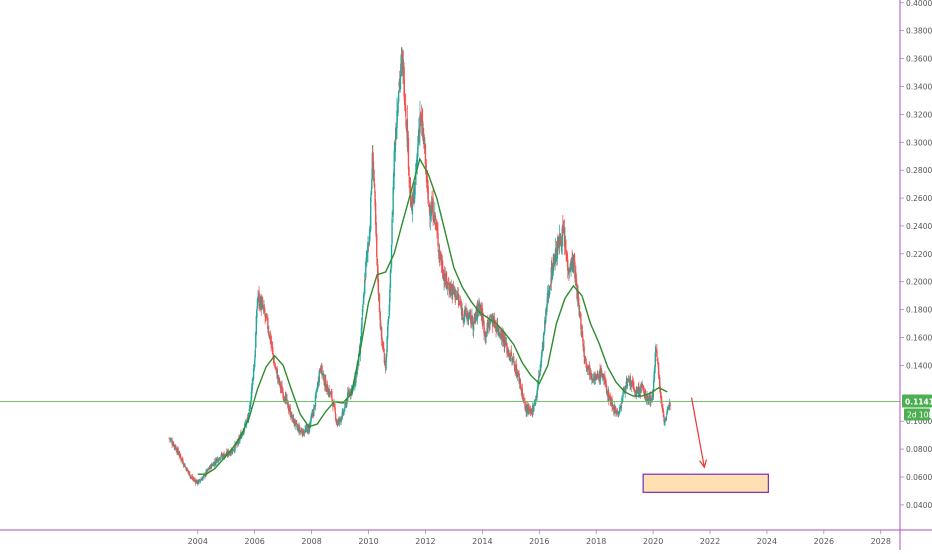  Describe the element at coordinates (703, 464) in the screenshot. I see `projection-arrow-head` at that location.